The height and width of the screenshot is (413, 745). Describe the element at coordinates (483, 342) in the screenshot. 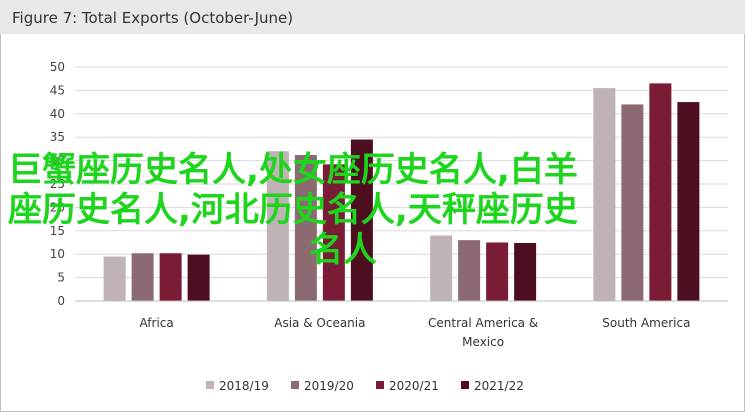

I see `x-category-label: Mexico` at that location.